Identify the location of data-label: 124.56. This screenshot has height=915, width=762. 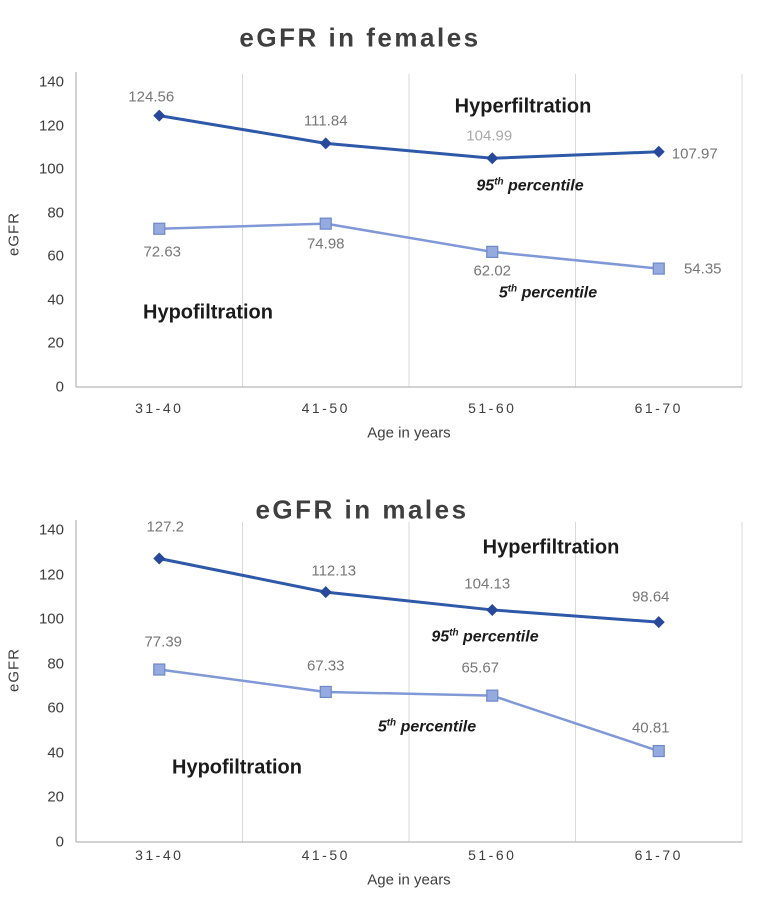
(151, 97).